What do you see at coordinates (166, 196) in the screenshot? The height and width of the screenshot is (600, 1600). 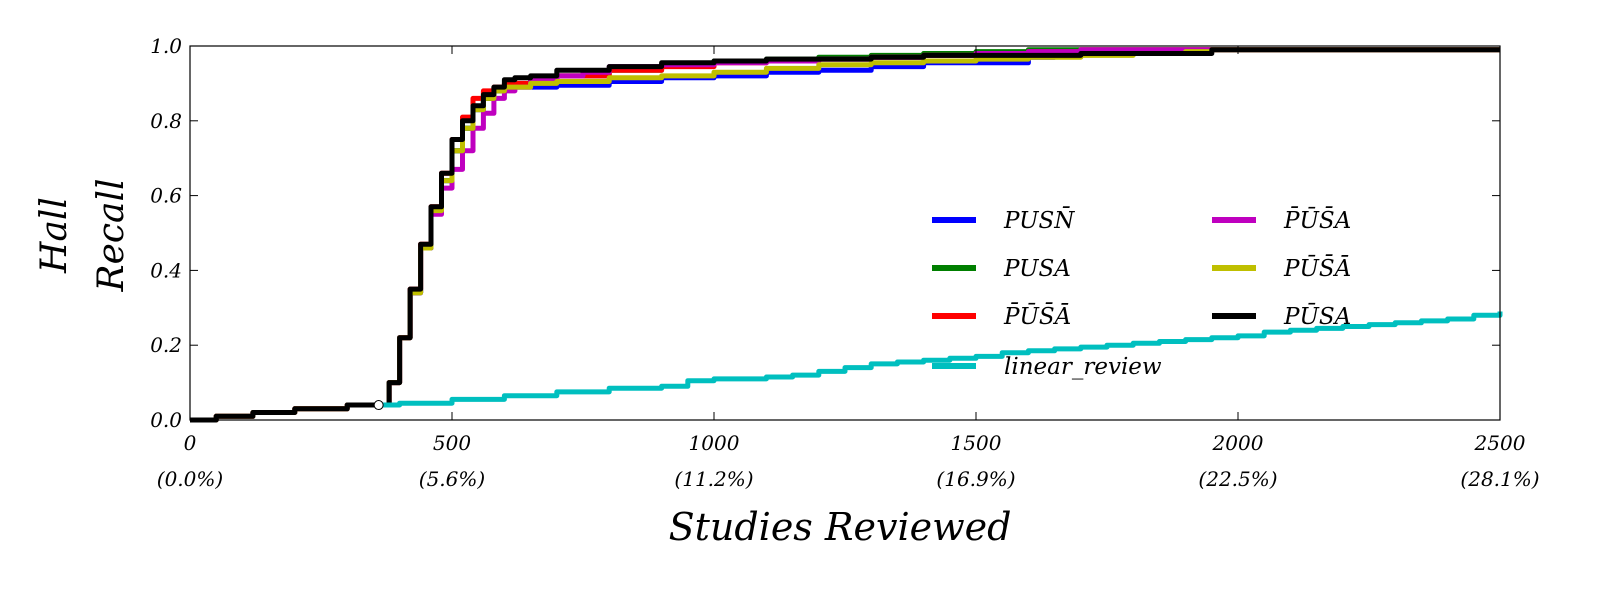 I see `y-tick-label: 0.6` at bounding box center [166, 196].